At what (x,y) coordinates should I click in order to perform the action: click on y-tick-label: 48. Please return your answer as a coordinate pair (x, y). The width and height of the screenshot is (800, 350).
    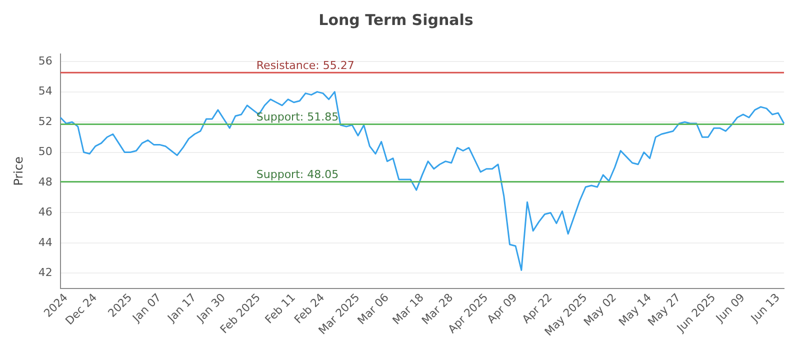
    Looking at the image, I should click on (45, 181).